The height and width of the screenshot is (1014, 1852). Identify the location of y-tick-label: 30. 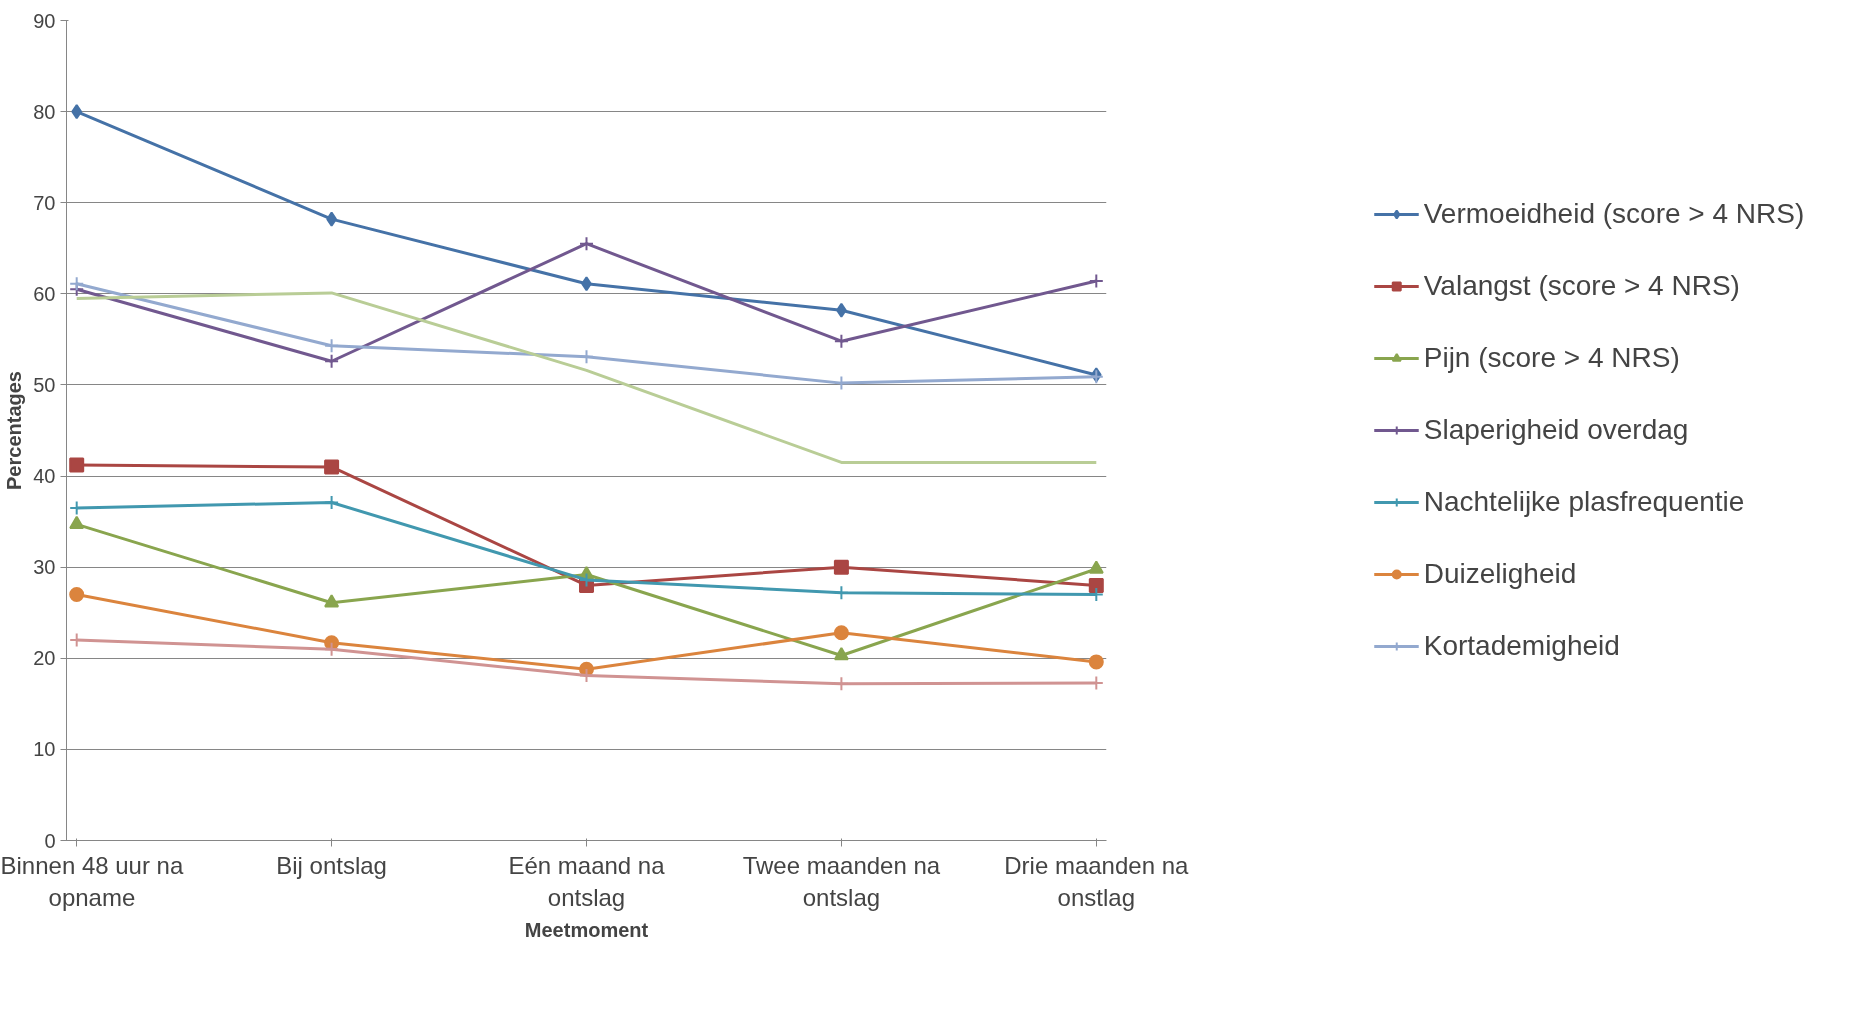
(44, 567).